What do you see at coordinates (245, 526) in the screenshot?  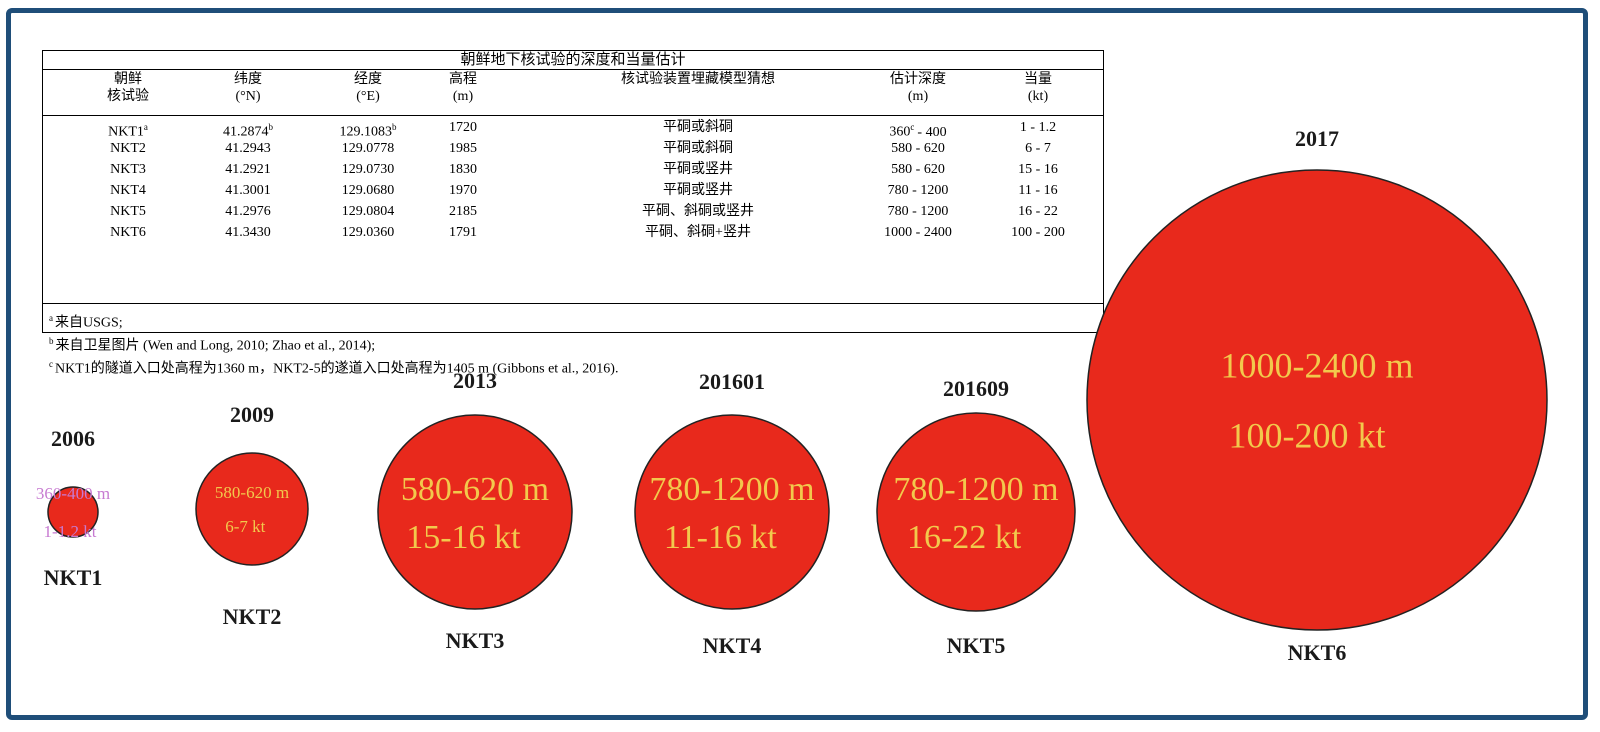 I see `yield-estimate-label: 6-7 kt` at bounding box center [245, 526].